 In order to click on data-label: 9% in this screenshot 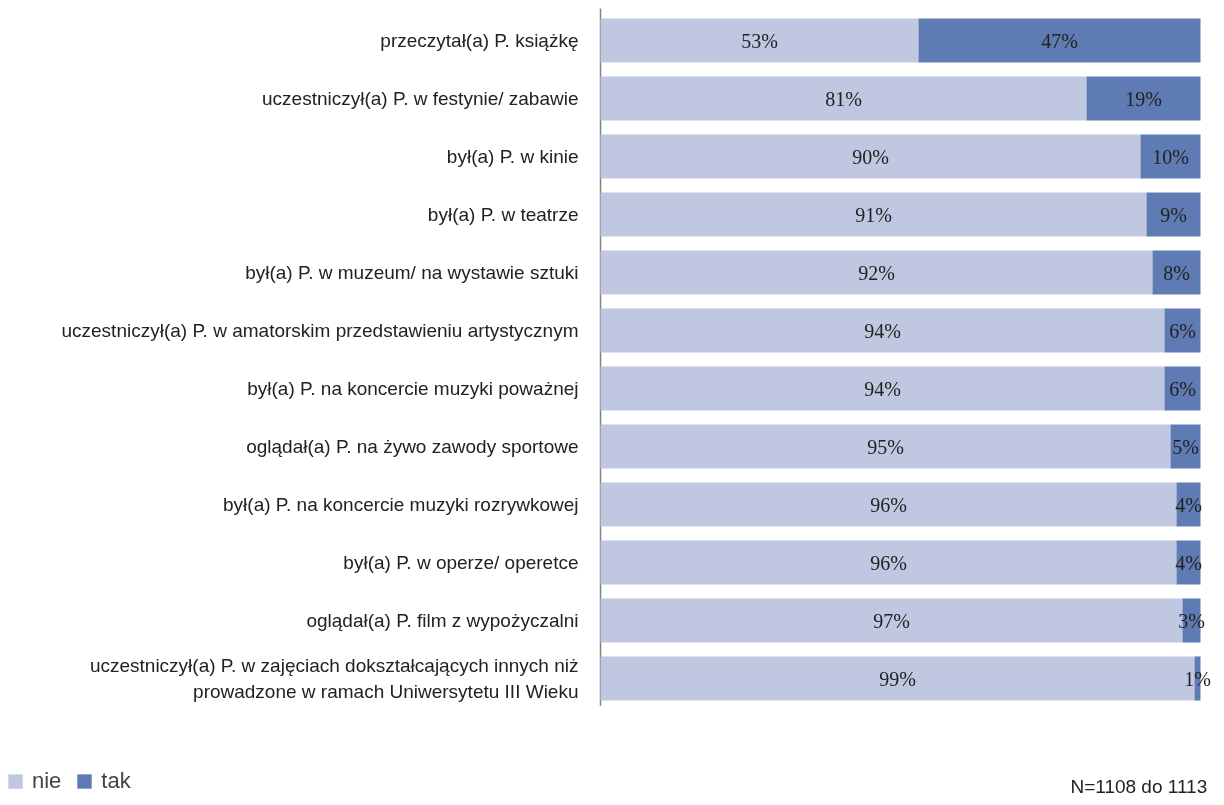, I will do `click(1173, 214)`.